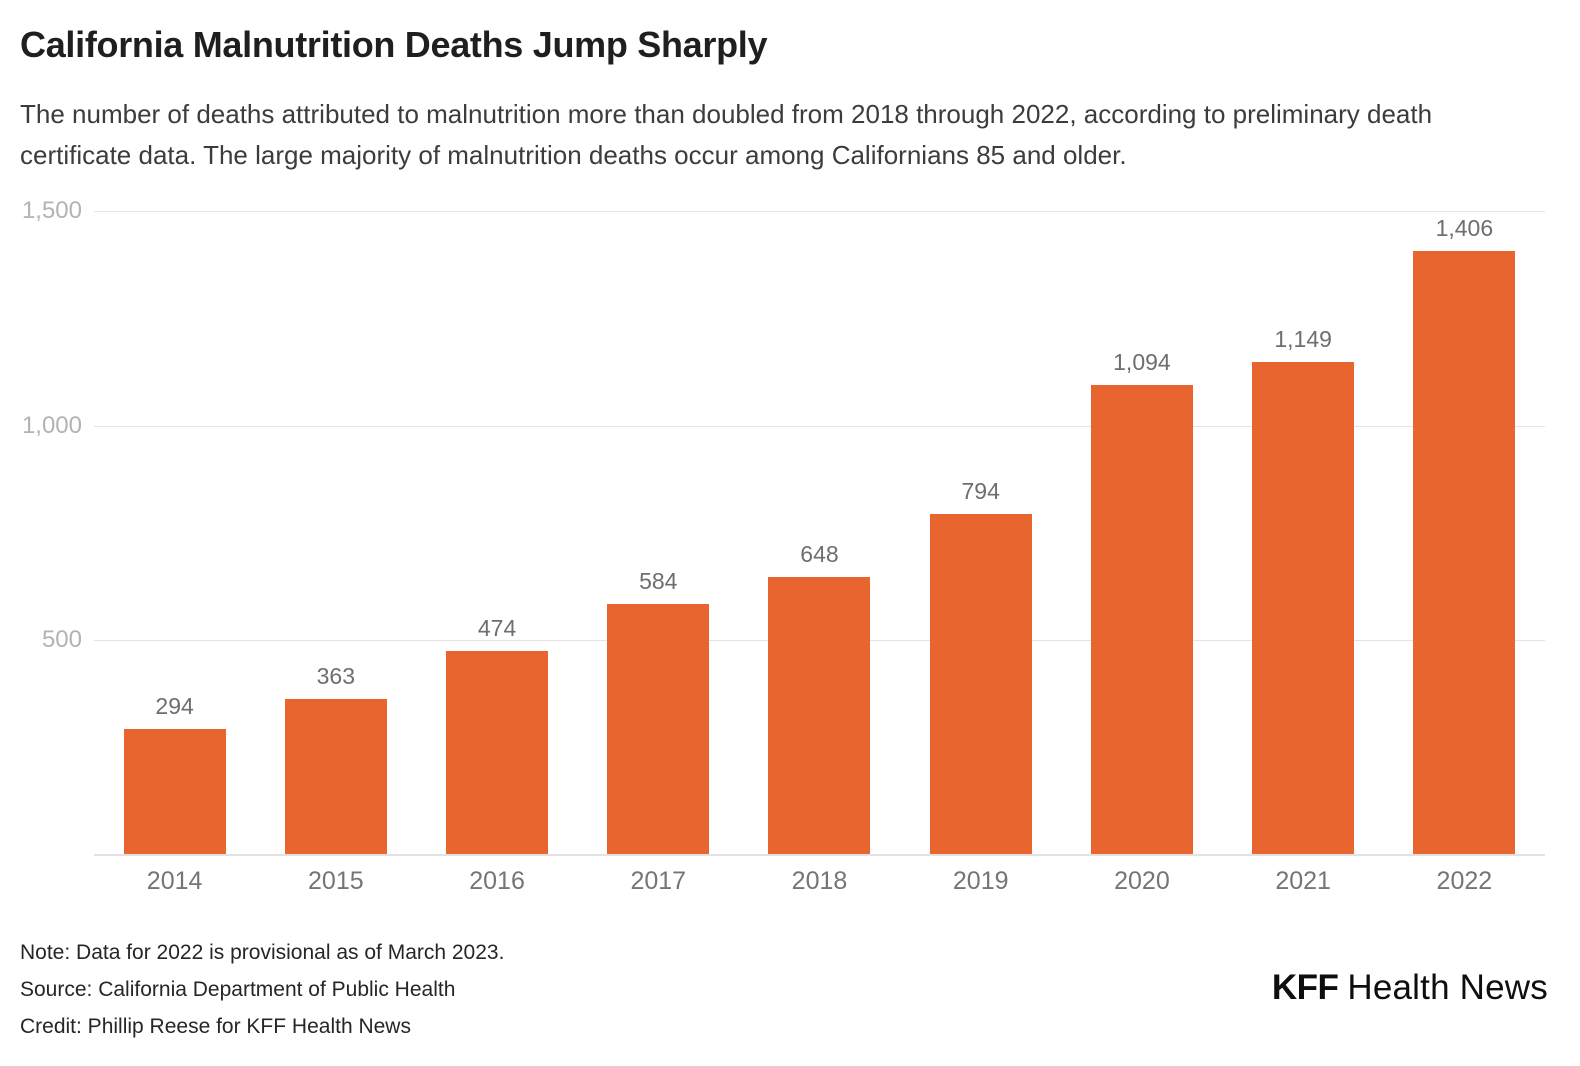 This screenshot has width=1580, height=1066. What do you see at coordinates (1303, 339) in the screenshot?
I see `bar-value-label-2021: 1,149` at bounding box center [1303, 339].